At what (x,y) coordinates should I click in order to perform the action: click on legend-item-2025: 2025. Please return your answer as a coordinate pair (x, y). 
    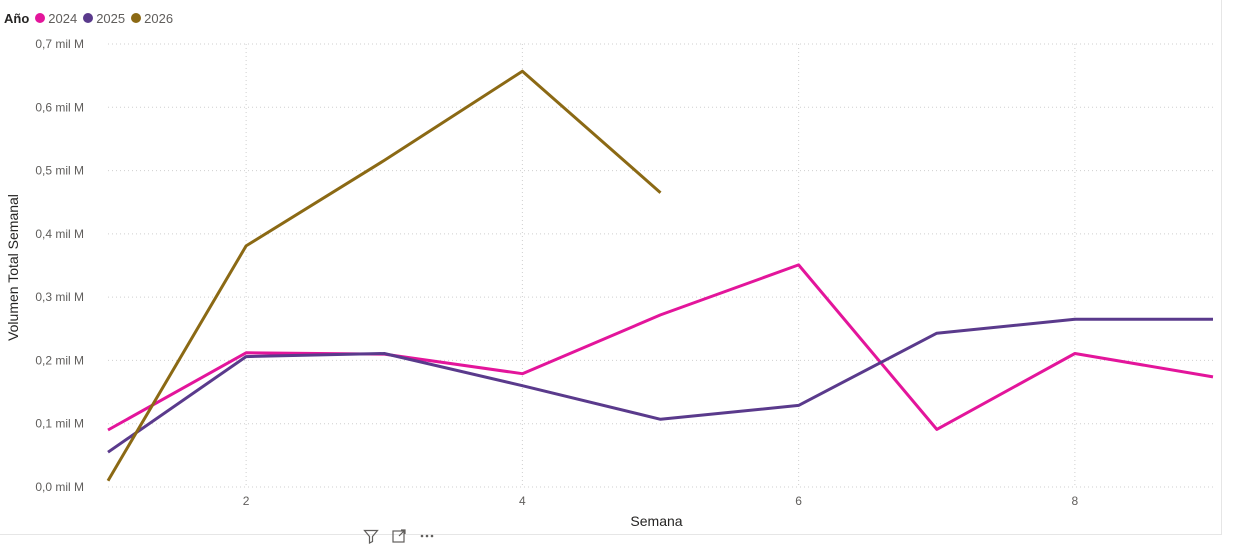
    Looking at the image, I should click on (104, 18).